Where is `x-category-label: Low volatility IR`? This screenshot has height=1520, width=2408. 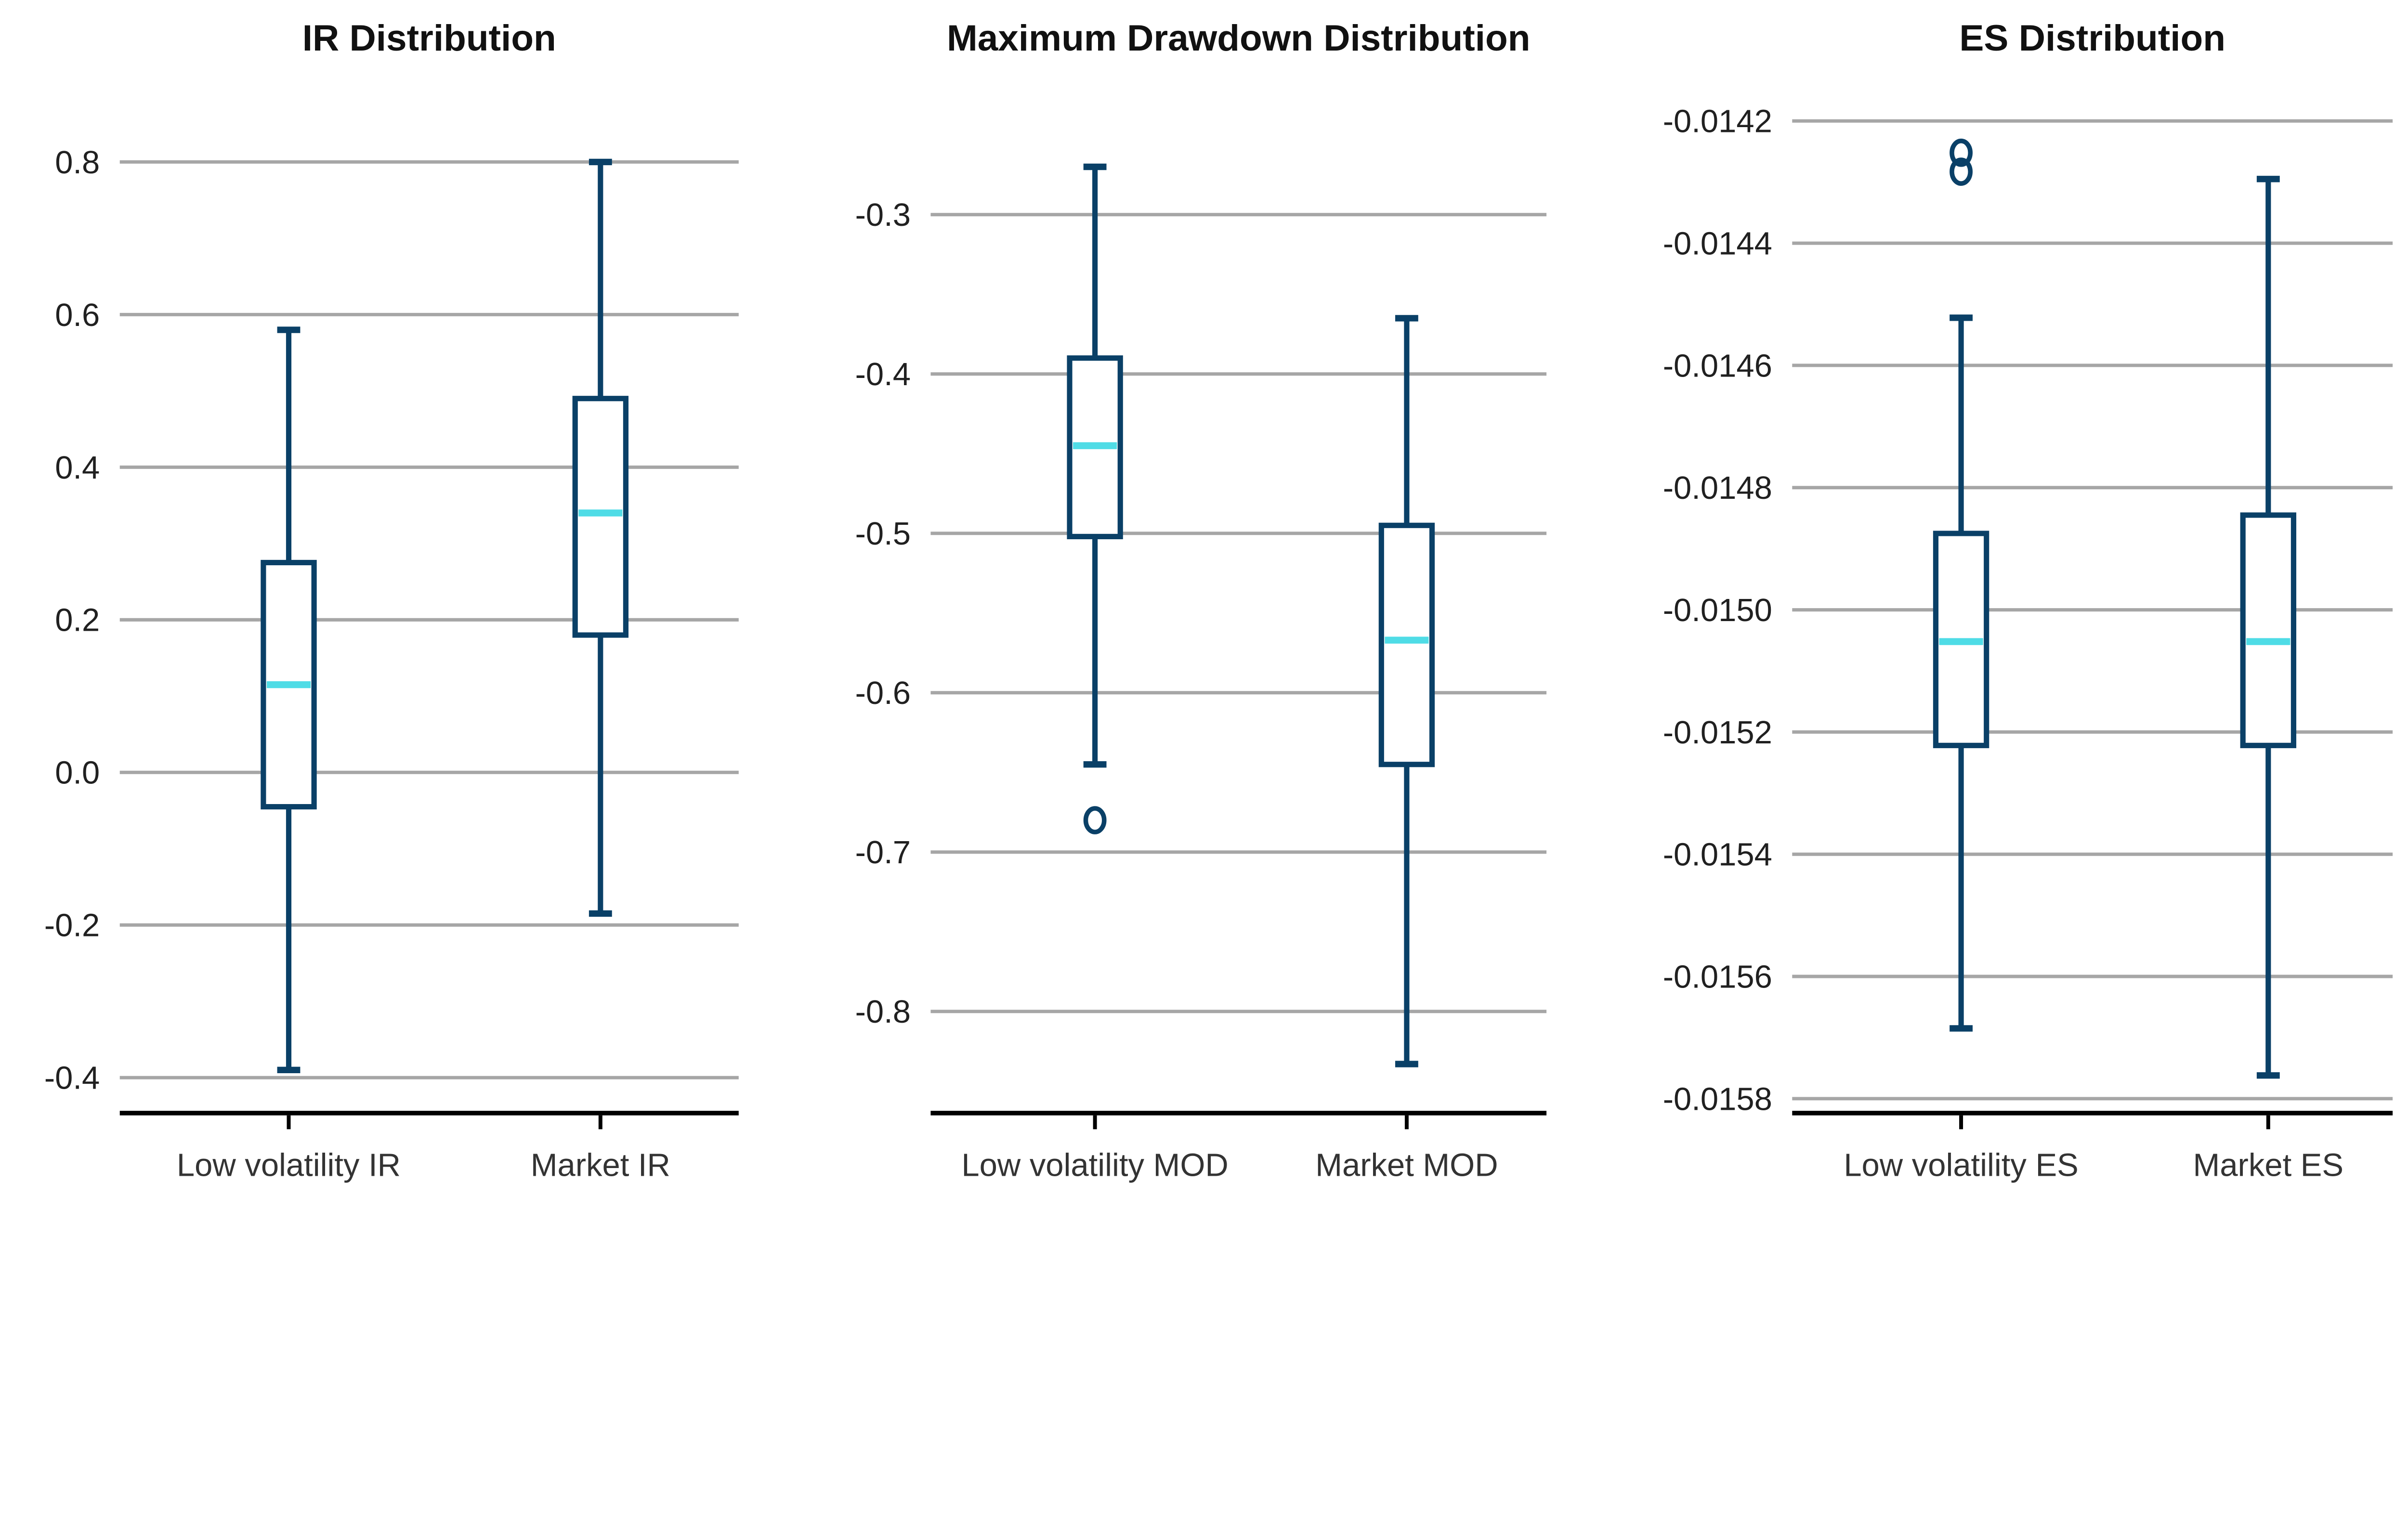 x-category-label: Low volatility IR is located at coordinates (289, 1165).